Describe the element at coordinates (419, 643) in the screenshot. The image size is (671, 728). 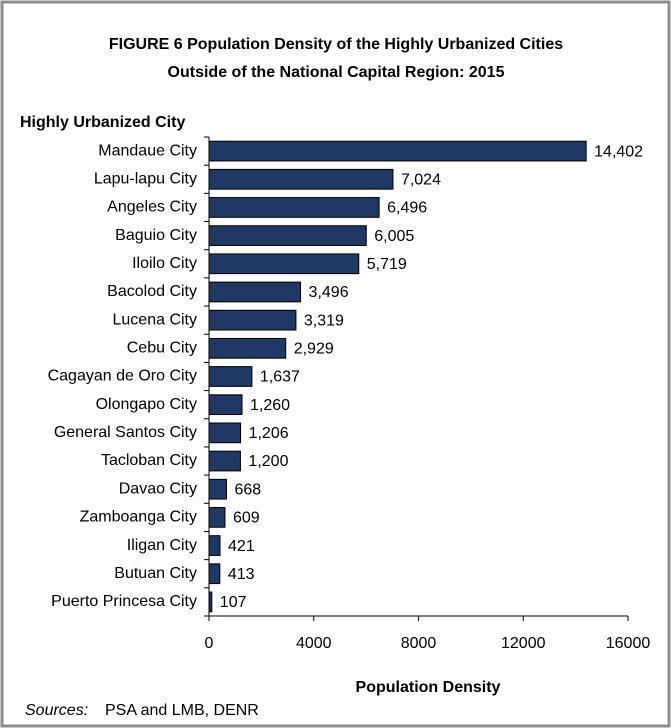
I see `x-tick-label: 8000` at that location.